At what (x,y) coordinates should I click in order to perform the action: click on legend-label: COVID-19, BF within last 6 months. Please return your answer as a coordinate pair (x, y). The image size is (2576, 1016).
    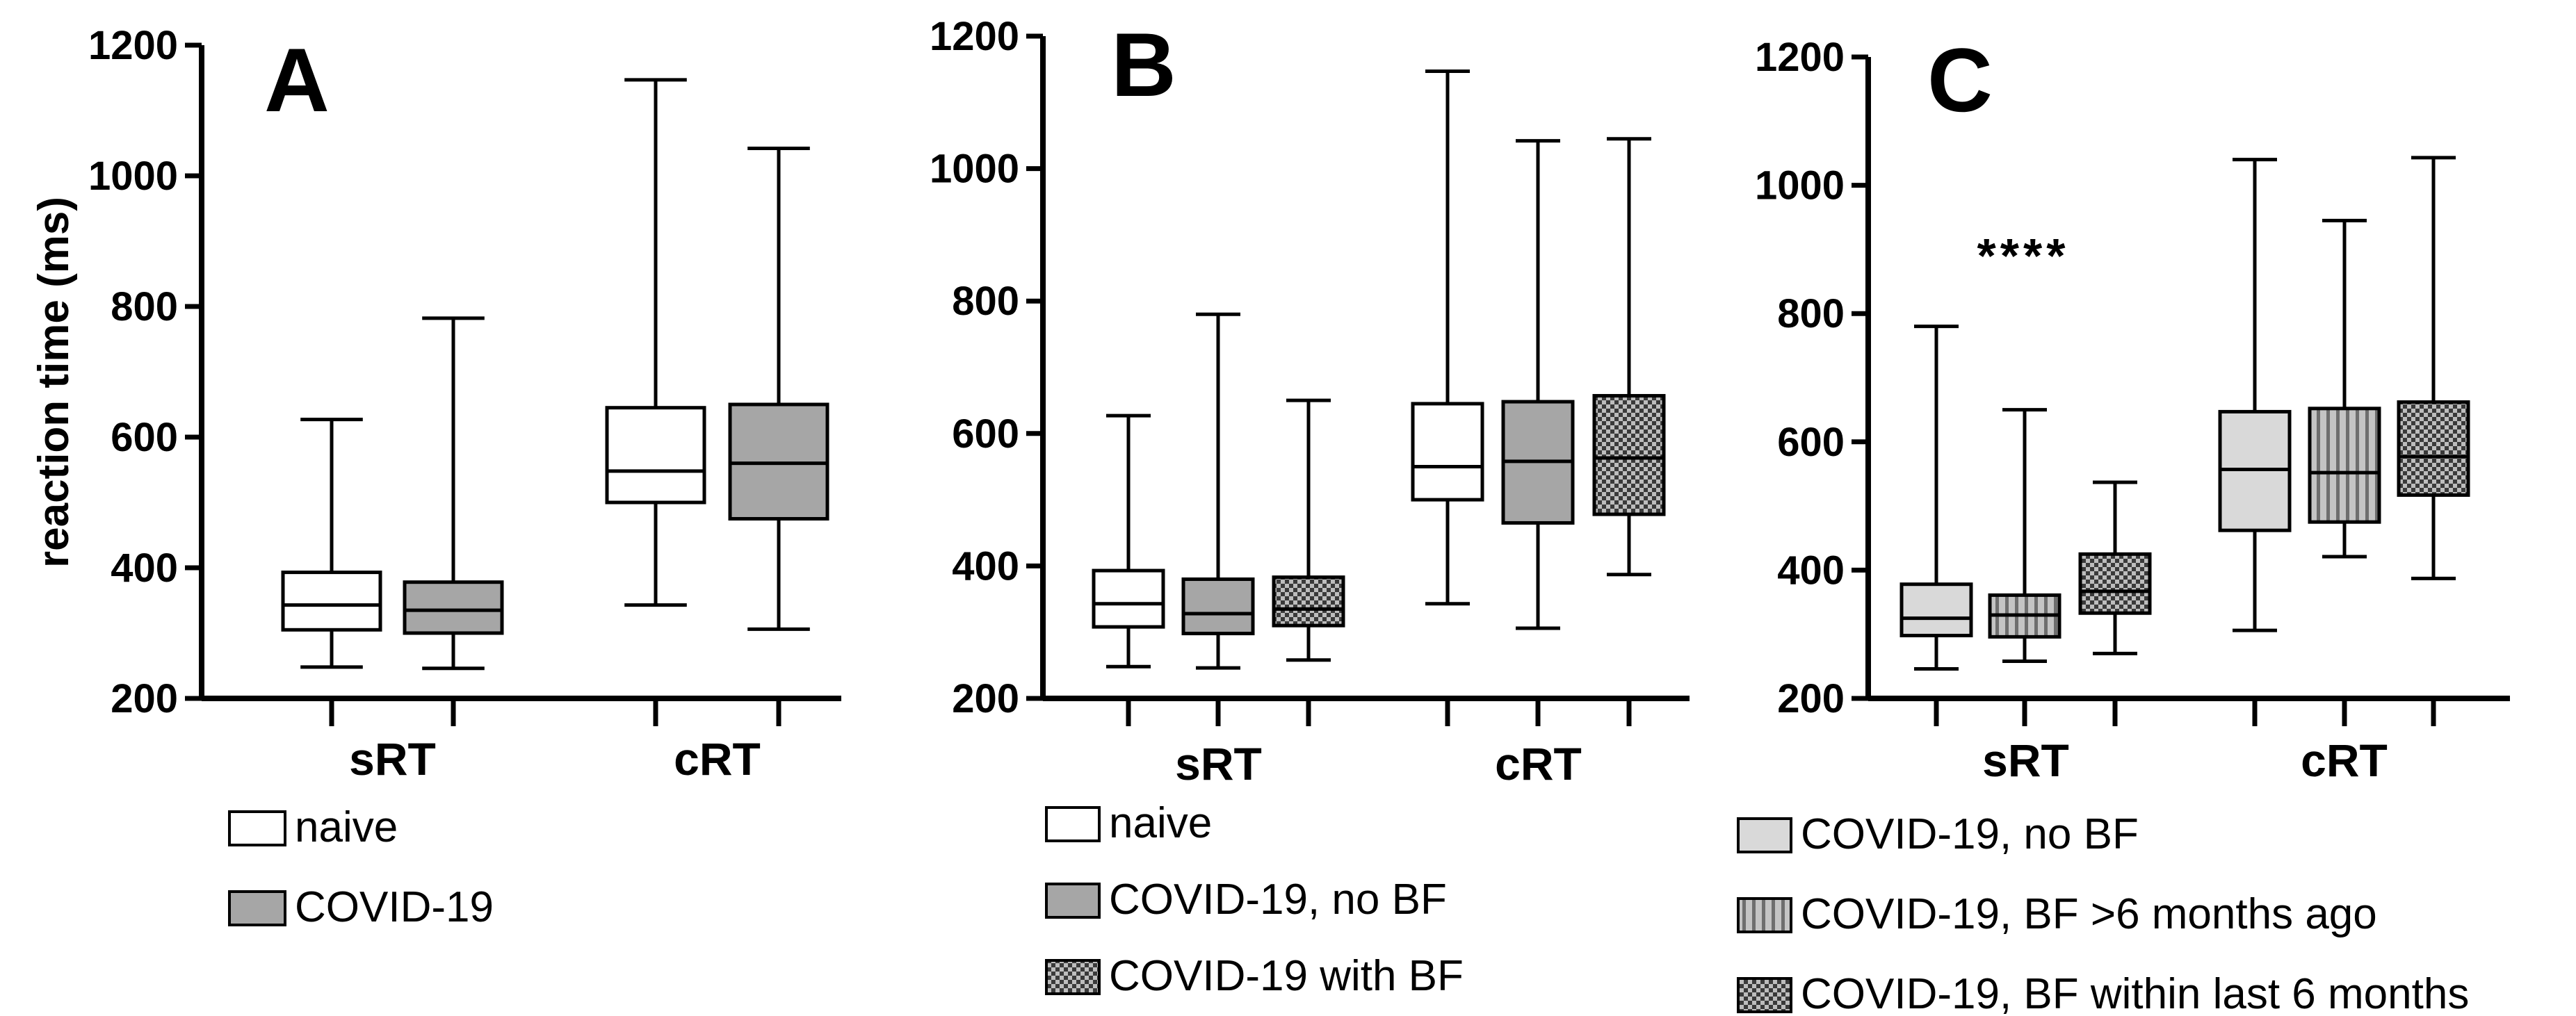
    Looking at the image, I should click on (2135, 993).